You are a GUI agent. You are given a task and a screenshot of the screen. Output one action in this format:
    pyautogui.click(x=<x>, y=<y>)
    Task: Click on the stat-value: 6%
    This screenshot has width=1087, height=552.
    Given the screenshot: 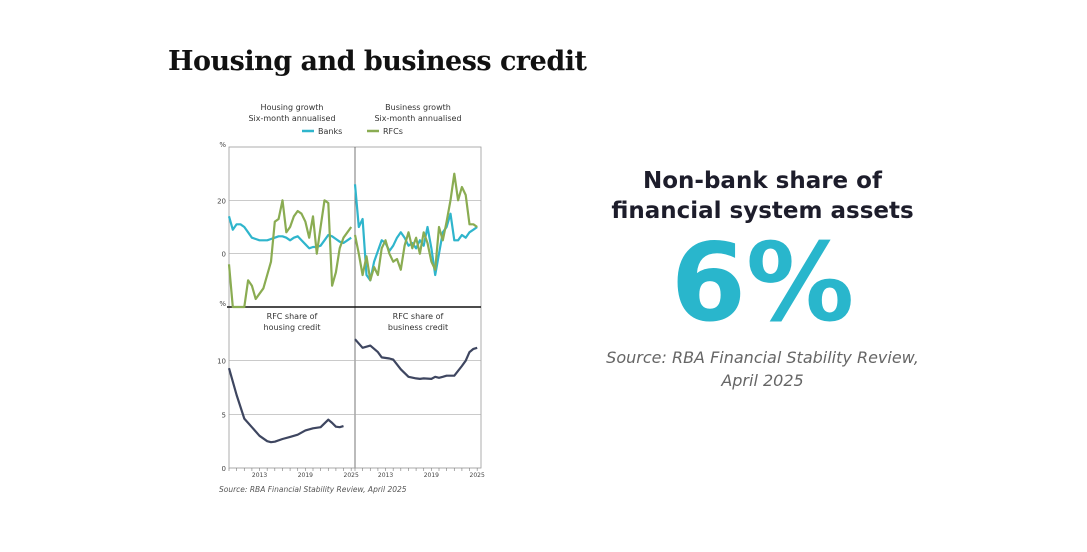 What is the action you would take?
    pyautogui.click(x=762, y=283)
    